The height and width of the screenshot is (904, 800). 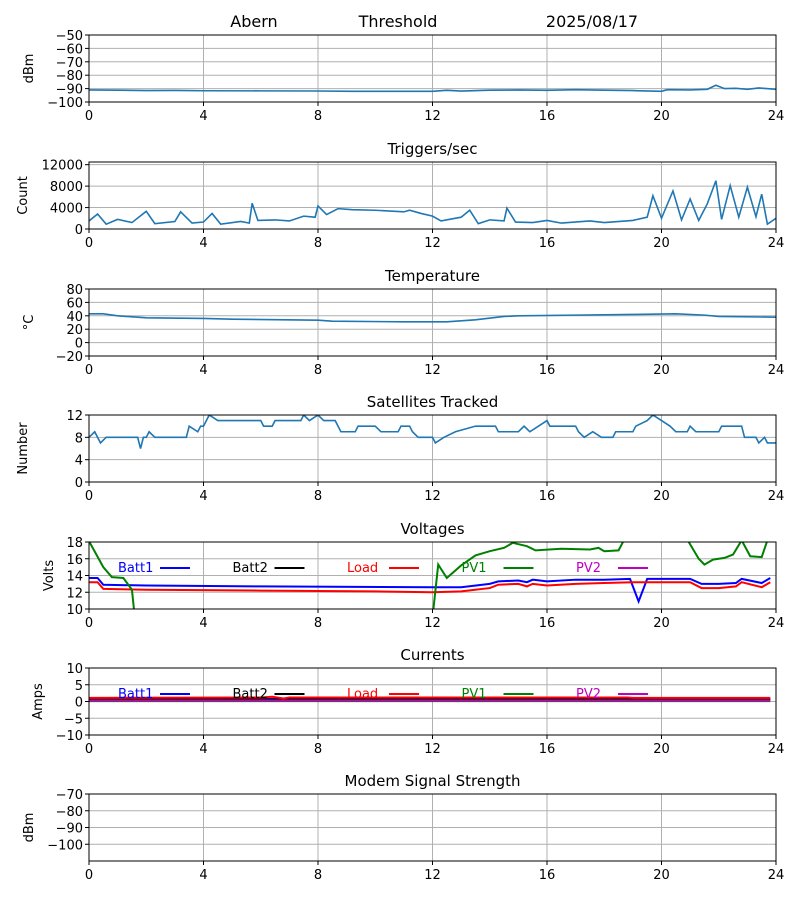 What do you see at coordinates (74, 543) in the screenshot?
I see `y-tick-label: 18` at bounding box center [74, 543].